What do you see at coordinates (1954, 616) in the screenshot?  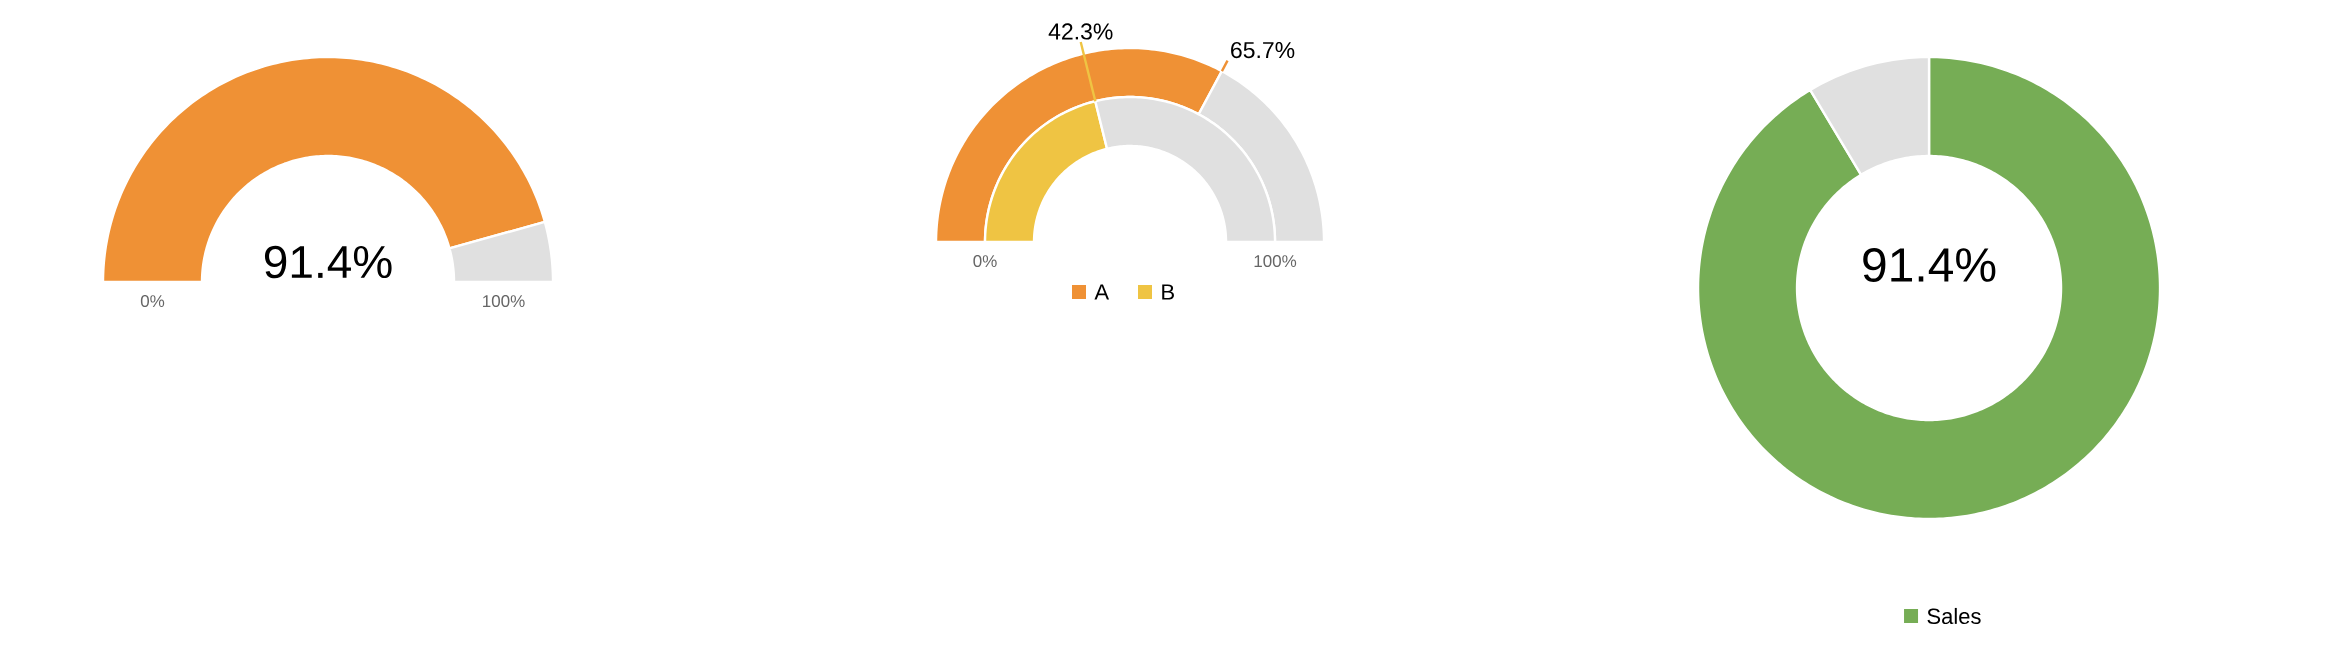 I see `legend-label: Sales` at bounding box center [1954, 616].